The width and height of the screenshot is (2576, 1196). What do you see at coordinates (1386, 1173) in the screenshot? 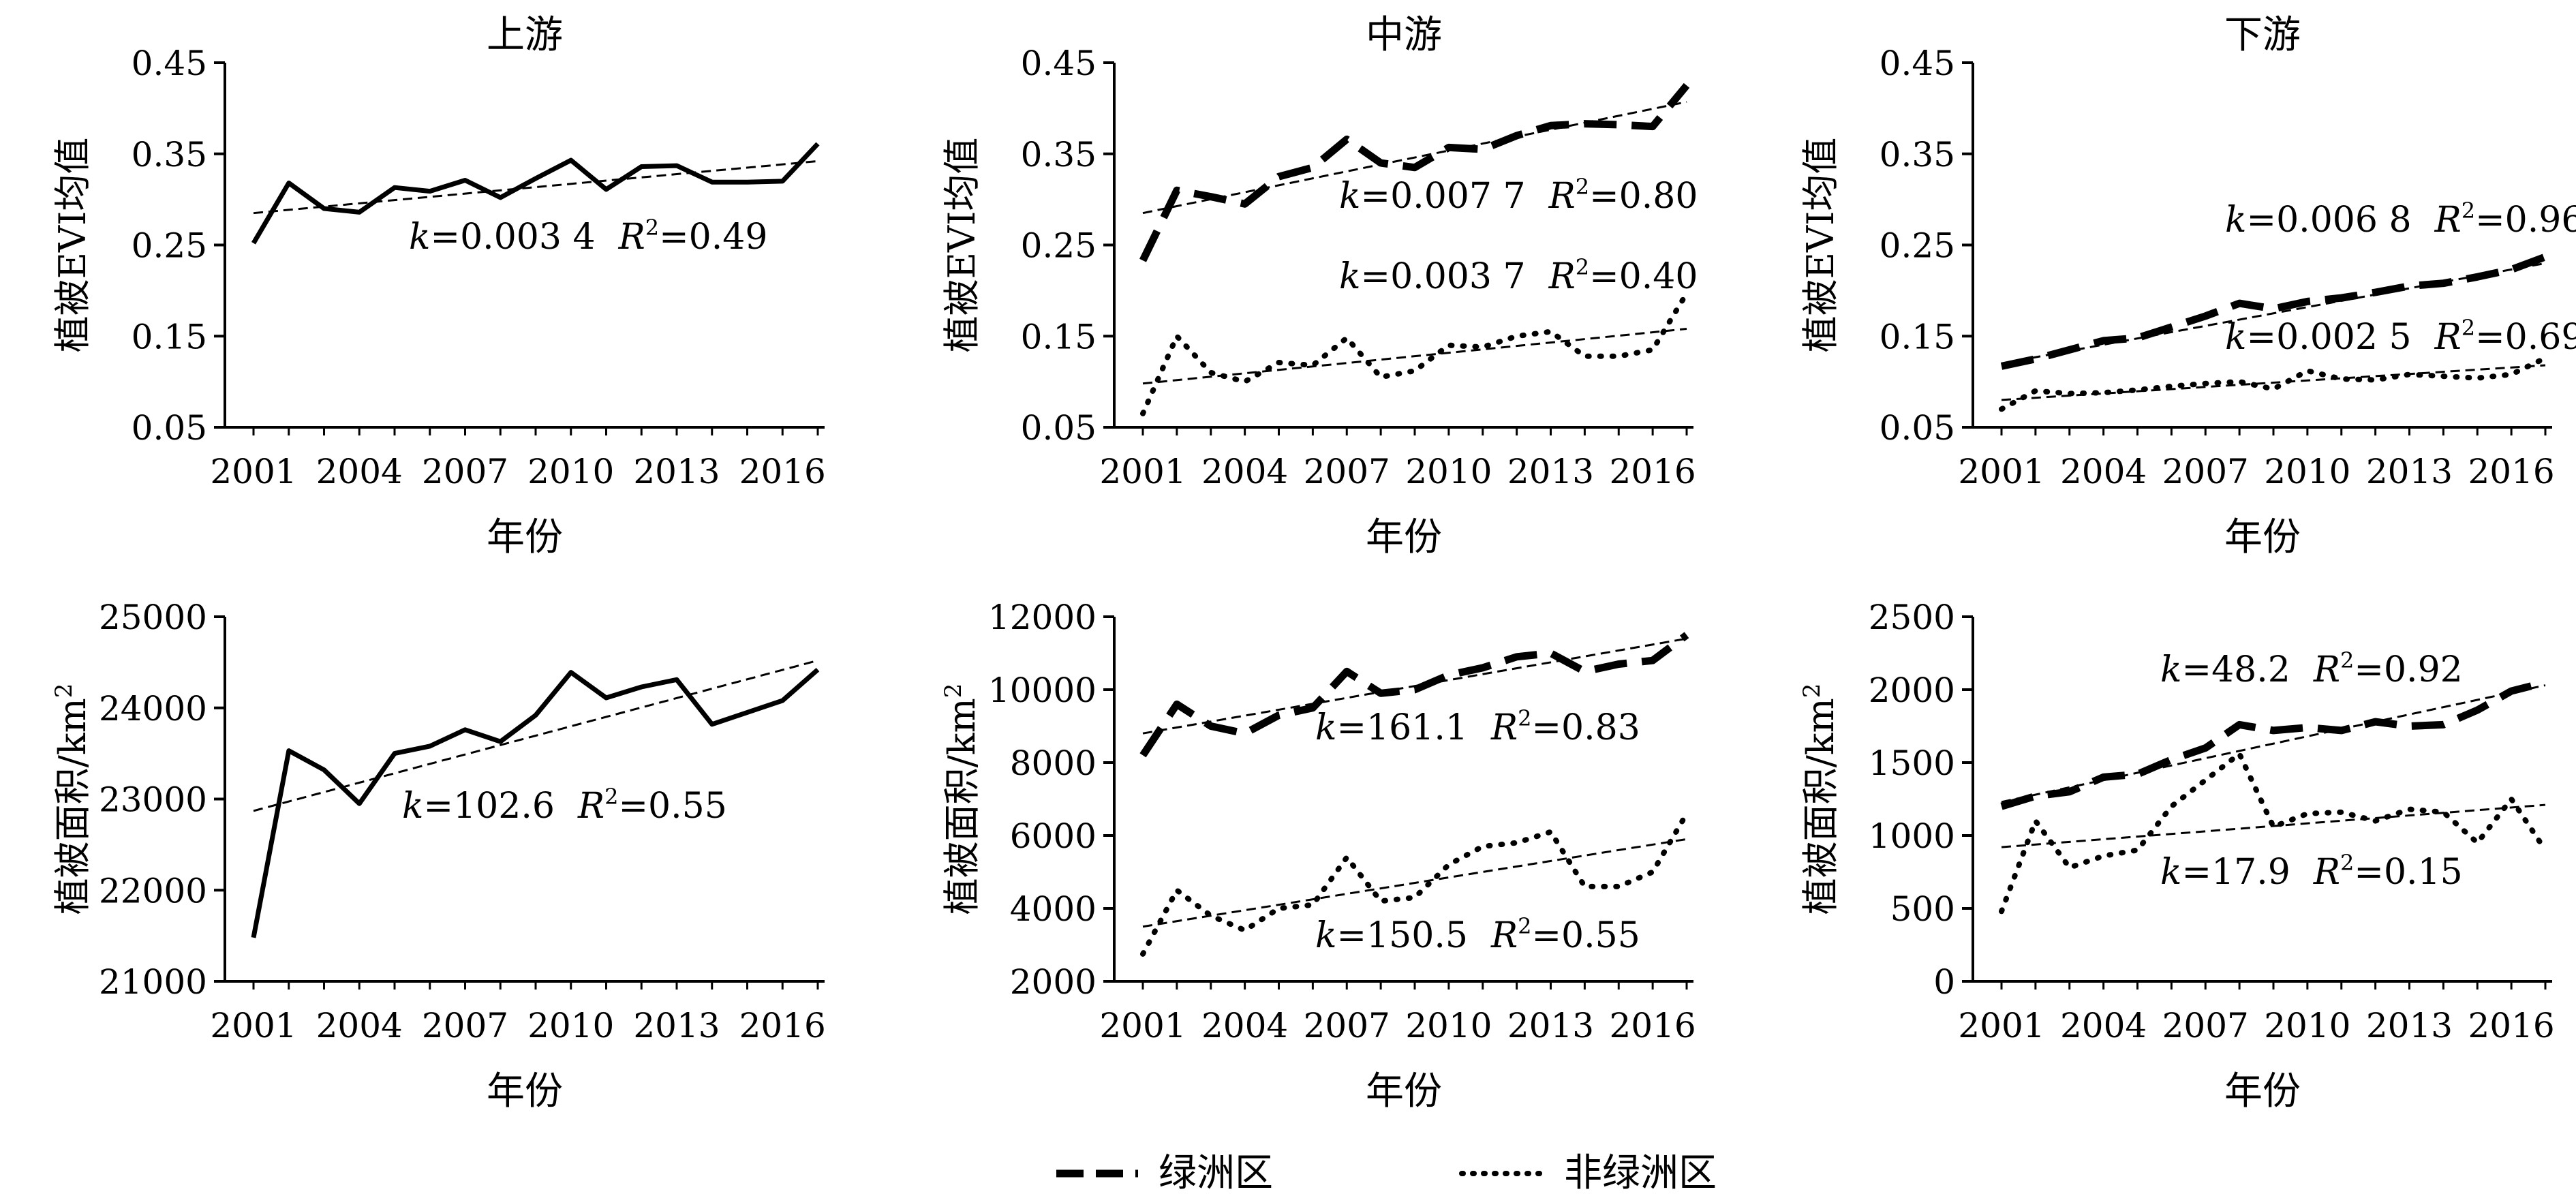
I see `legend: 绿洲区 非绿洲区` at bounding box center [1386, 1173].